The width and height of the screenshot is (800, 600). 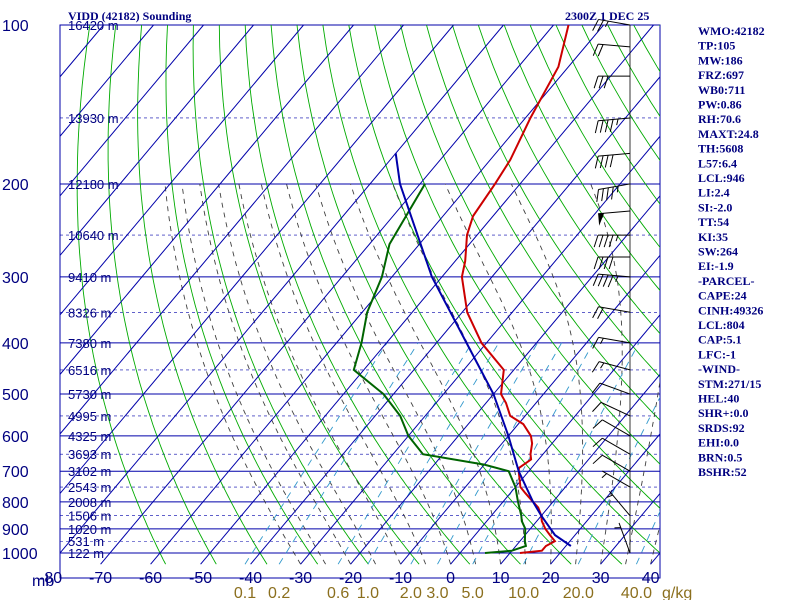 I want to click on index-value: MW:186, so click(x=720, y=60).